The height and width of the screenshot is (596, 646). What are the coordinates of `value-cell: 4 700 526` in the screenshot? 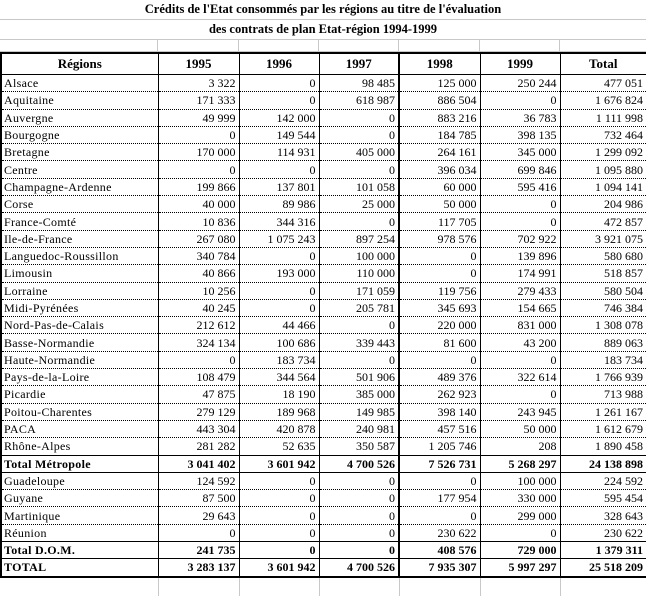 It's located at (359, 568).